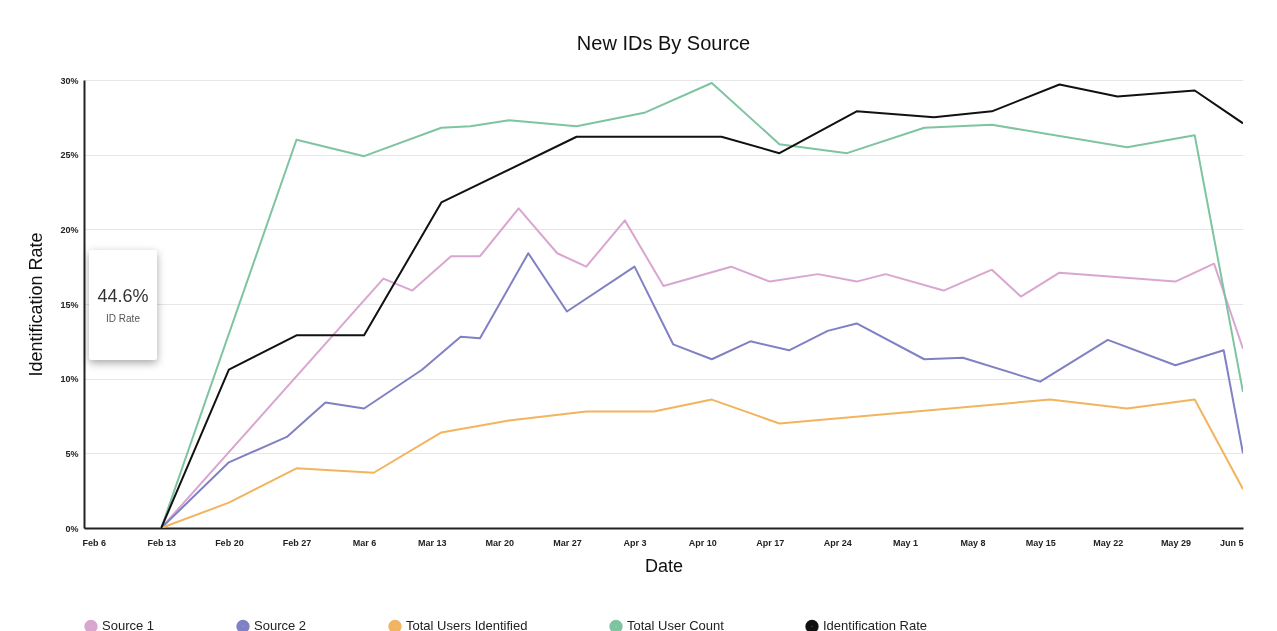 This screenshot has width=1277, height=631. I want to click on x-tick-label: May 29, so click(1175, 542).